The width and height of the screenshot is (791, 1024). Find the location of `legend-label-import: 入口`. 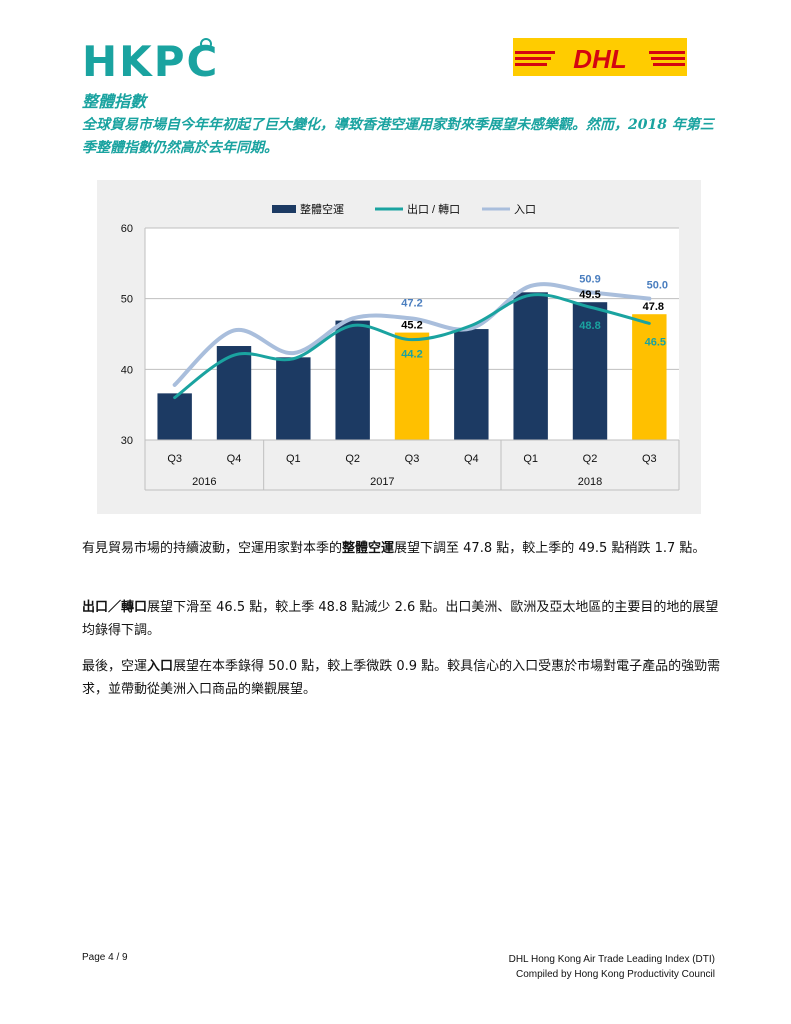

legend-label-import: 入口 is located at coordinates (525, 210).